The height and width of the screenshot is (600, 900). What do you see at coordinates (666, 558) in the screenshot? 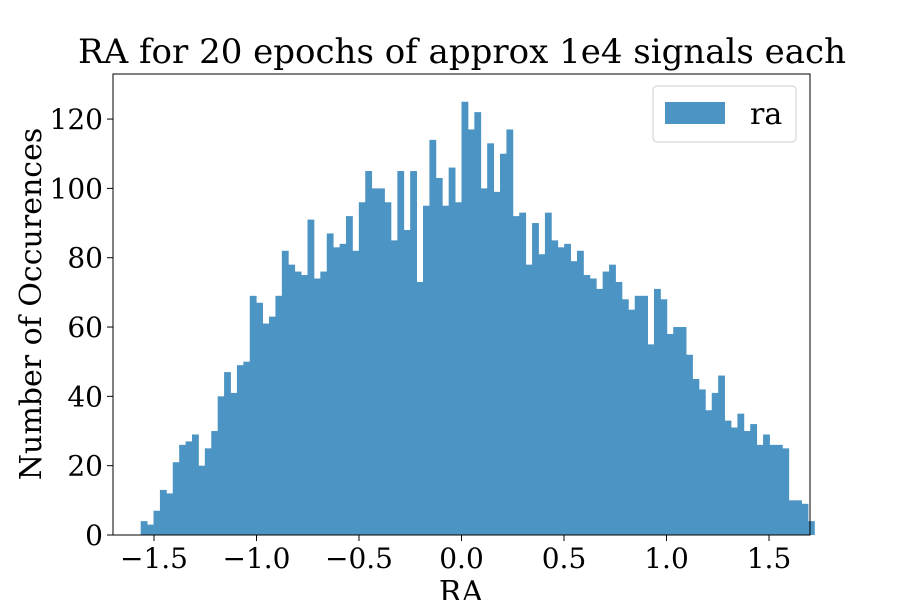
I see `x-tick-label: 1.0` at bounding box center [666, 558].